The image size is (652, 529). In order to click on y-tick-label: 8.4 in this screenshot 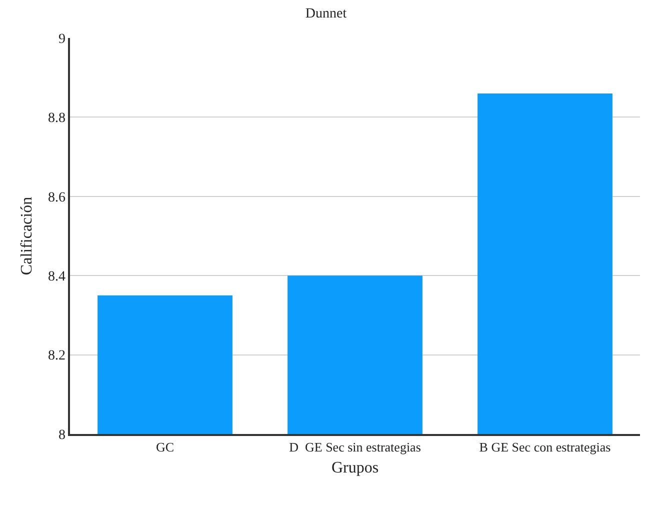, I will do `click(57, 277)`.